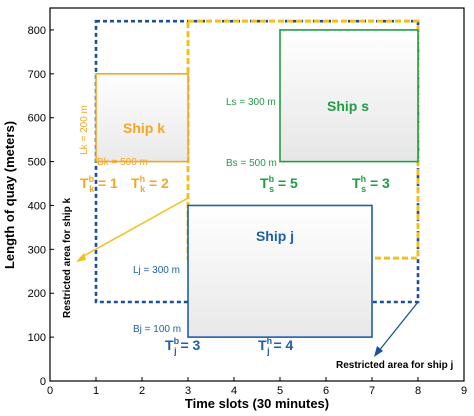 The image size is (474, 416). What do you see at coordinates (371, 184) in the screenshot?
I see `ship-s-handling-time: Th s = 3` at bounding box center [371, 184].